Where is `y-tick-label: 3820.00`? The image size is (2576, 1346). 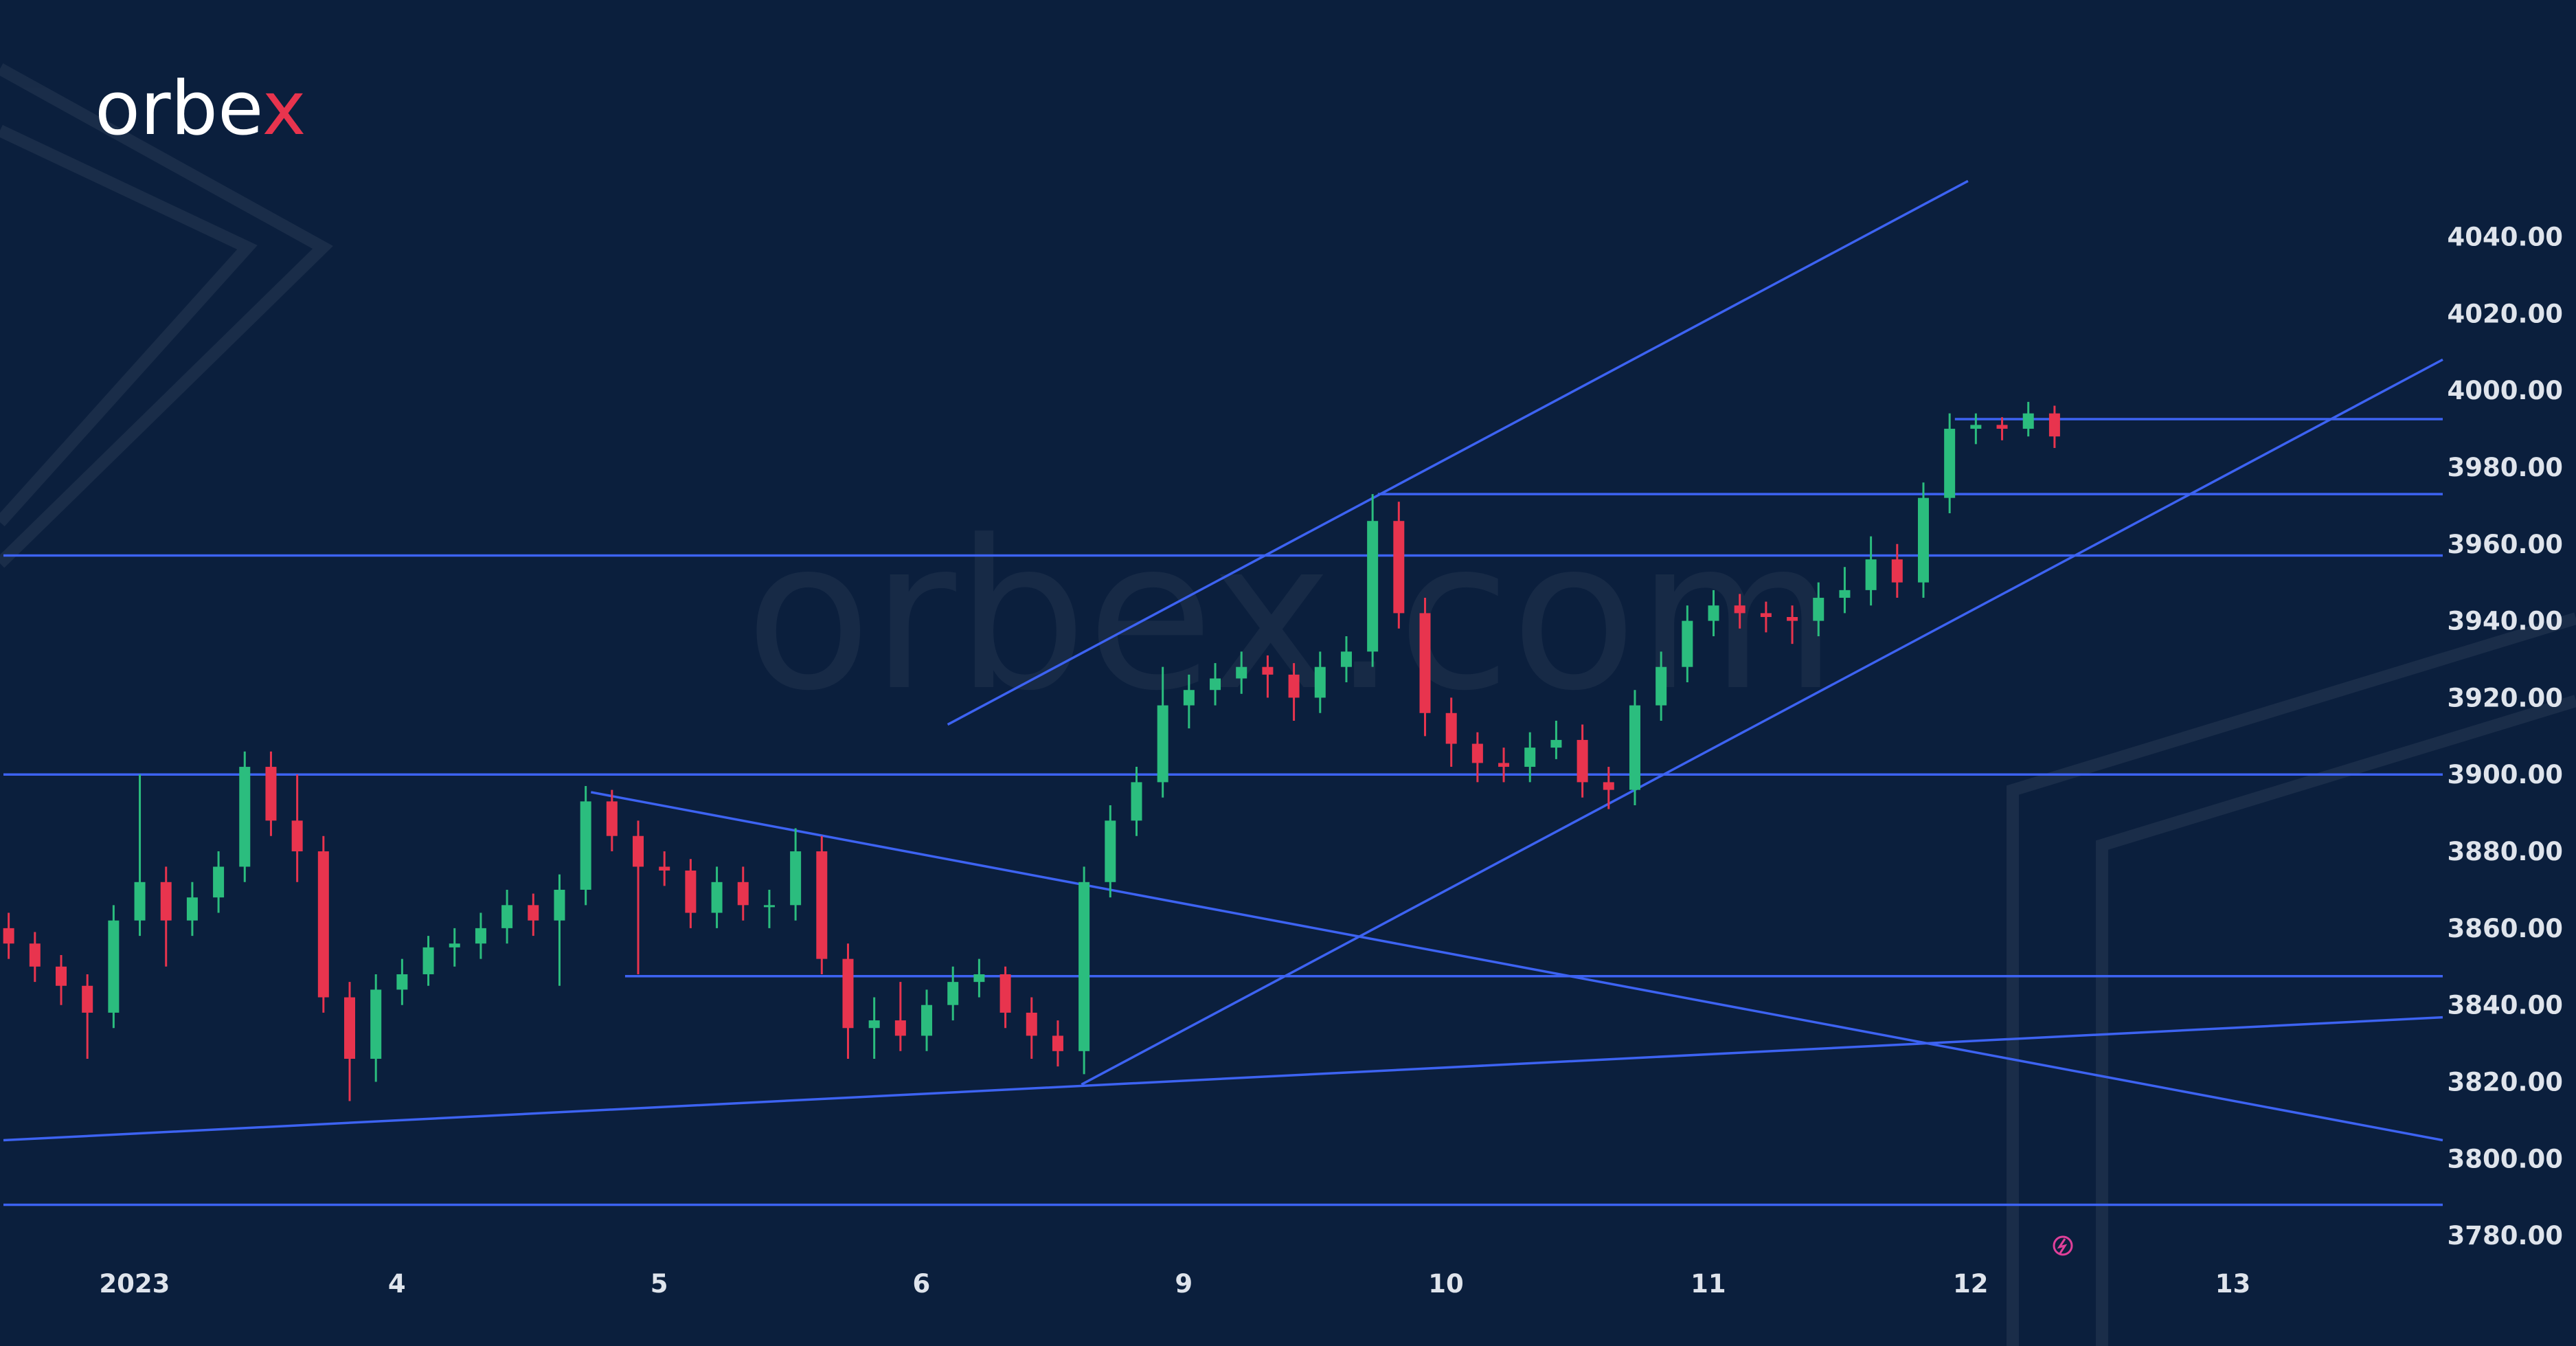 y-tick-label: 3820.00 is located at coordinates (2505, 1082).